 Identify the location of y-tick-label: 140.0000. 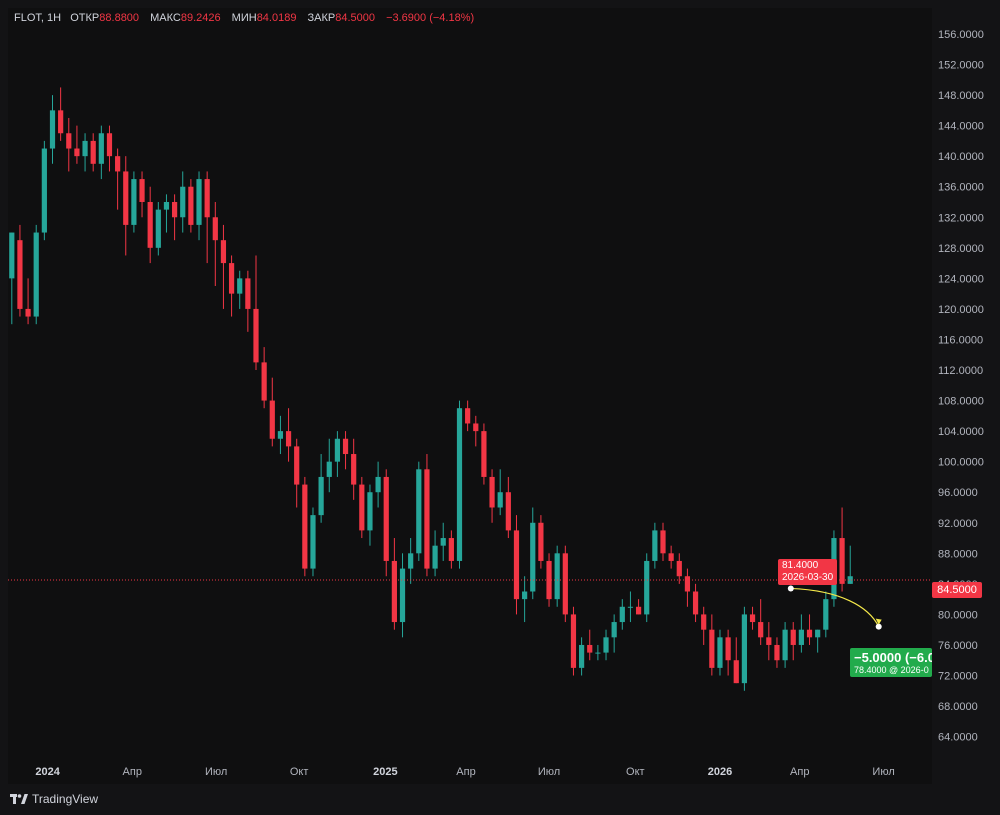
(961, 157).